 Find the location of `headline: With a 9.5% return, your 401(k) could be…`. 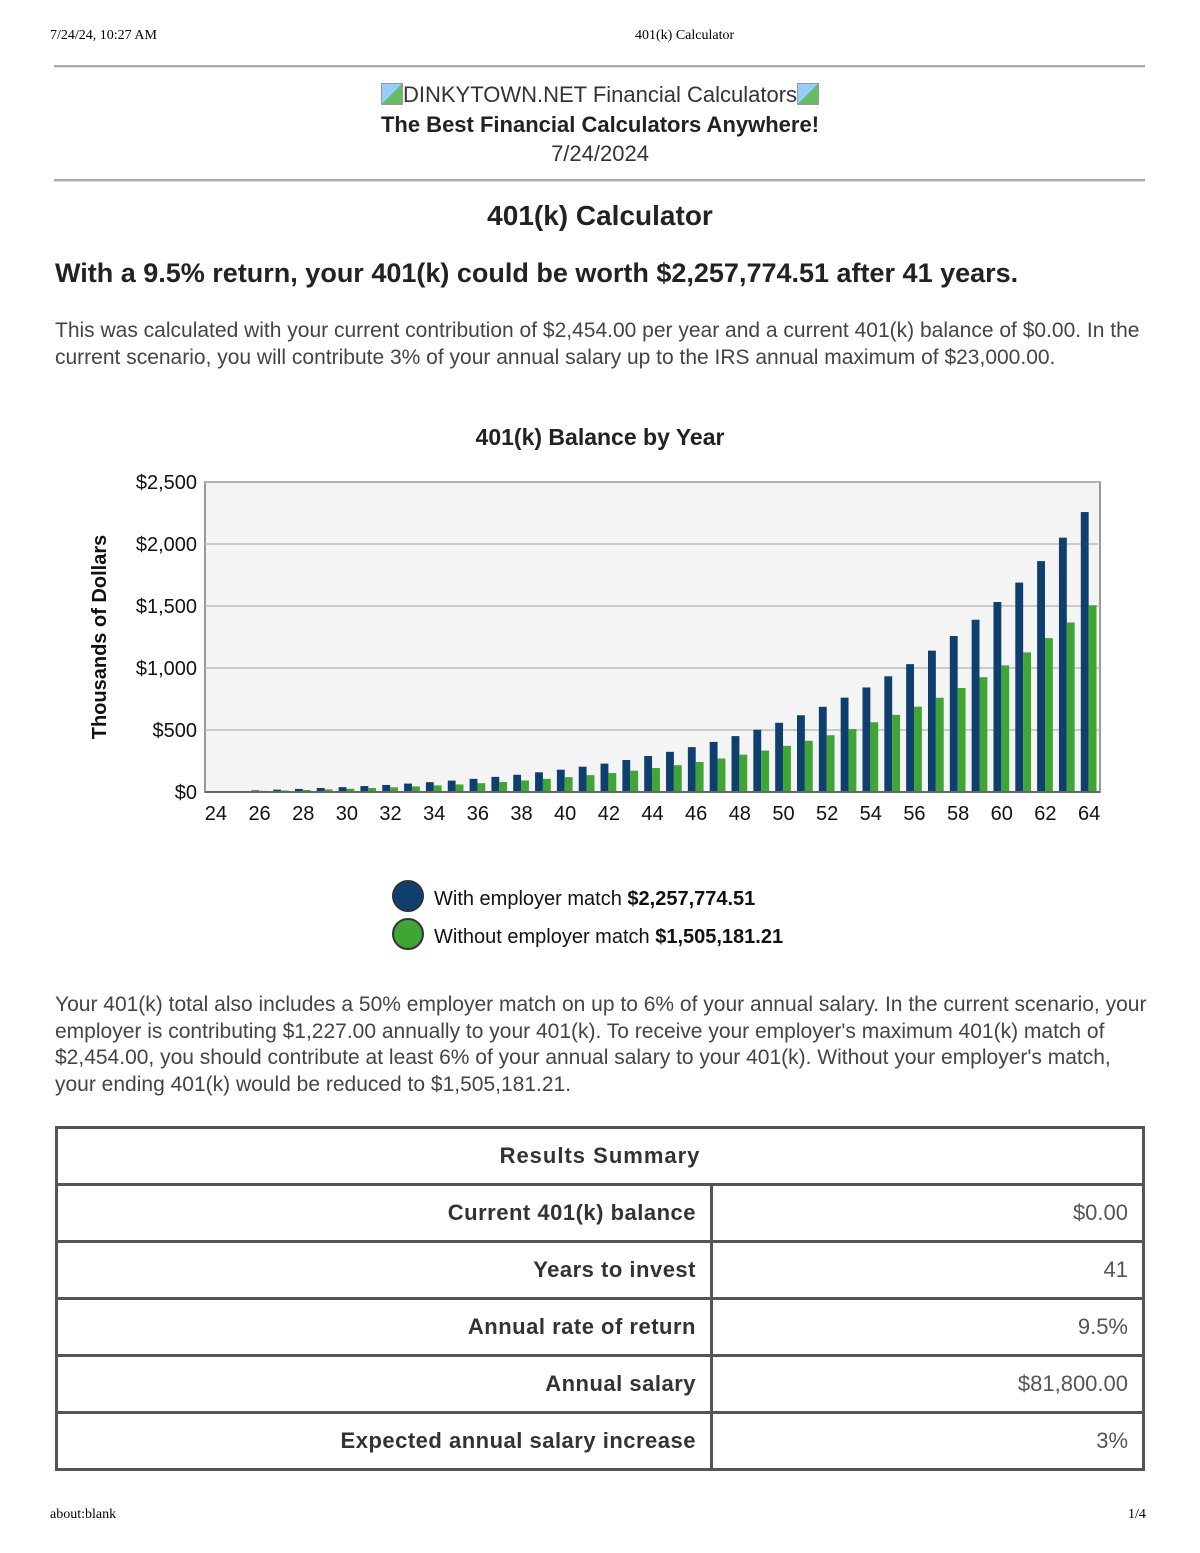

headline: With a 9.5% return, your 401(k) could be… is located at coordinates (537, 273).